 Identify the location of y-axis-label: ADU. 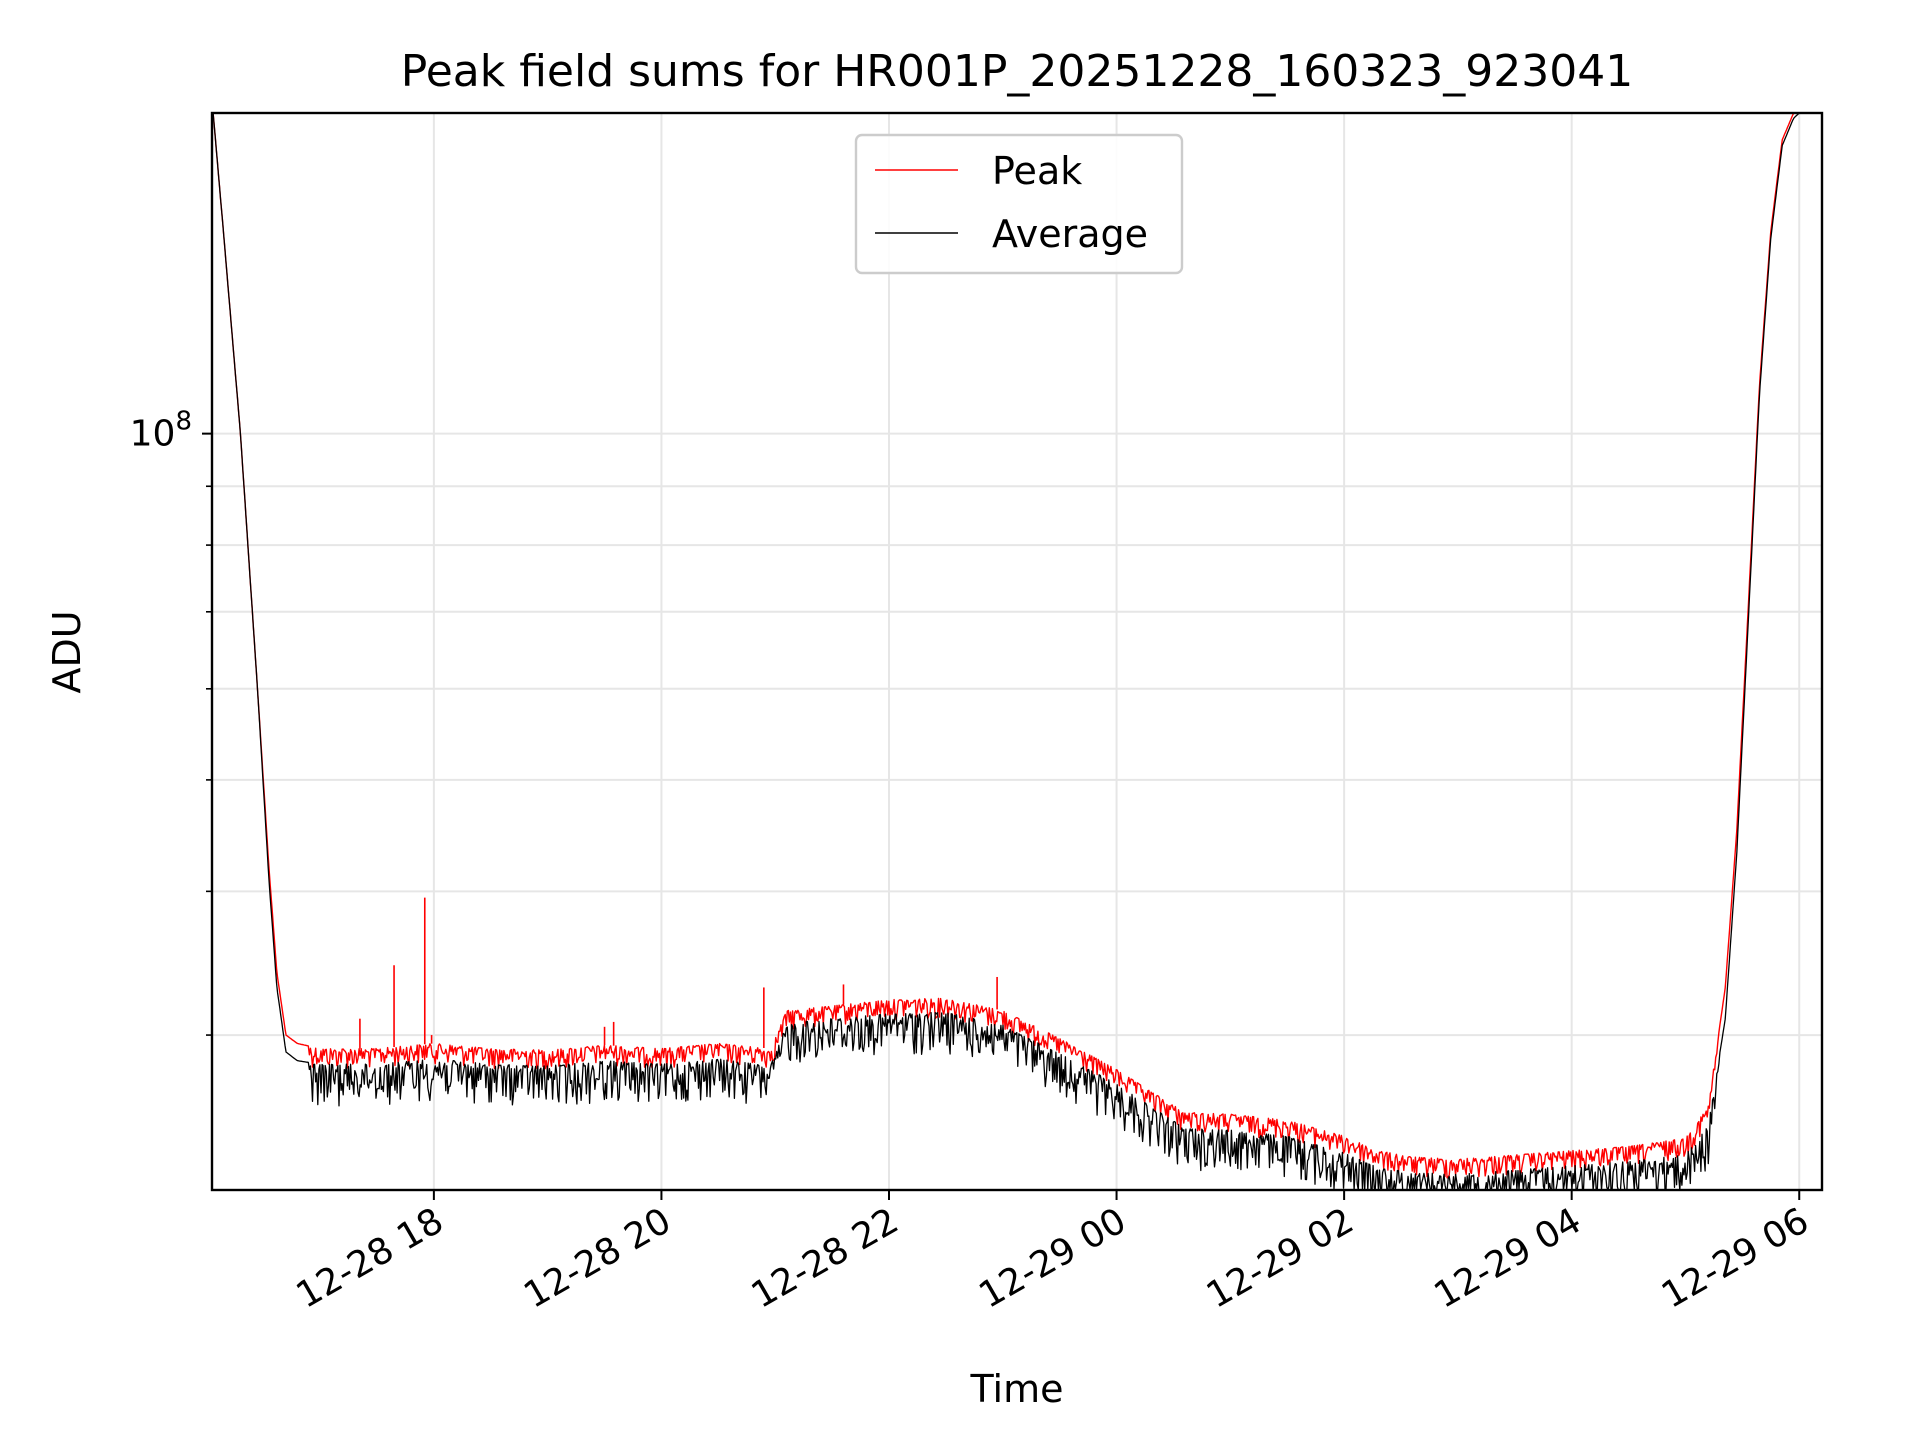
(67, 651).